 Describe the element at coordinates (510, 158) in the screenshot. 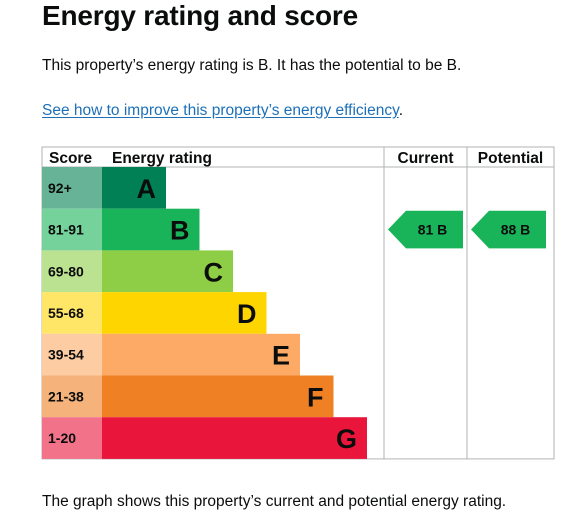

I see `potential-column-header: Potential` at that location.